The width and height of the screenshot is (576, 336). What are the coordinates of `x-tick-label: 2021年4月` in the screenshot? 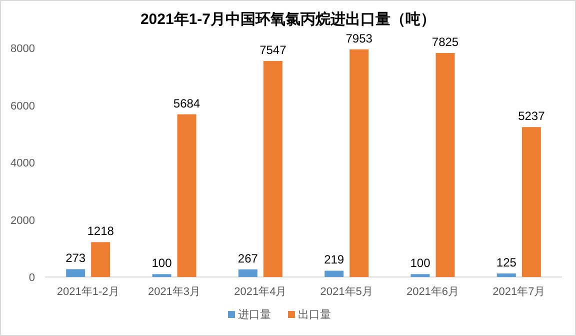 It's located at (260, 292).